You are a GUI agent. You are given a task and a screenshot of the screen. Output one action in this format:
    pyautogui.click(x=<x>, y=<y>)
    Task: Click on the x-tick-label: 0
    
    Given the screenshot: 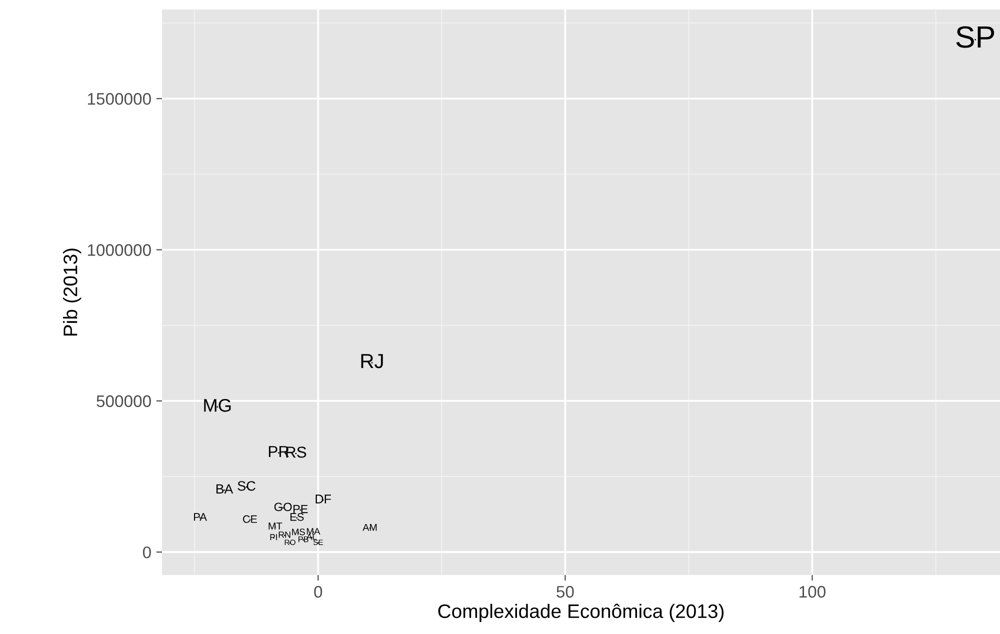 What is the action you would take?
    pyautogui.click(x=318, y=592)
    